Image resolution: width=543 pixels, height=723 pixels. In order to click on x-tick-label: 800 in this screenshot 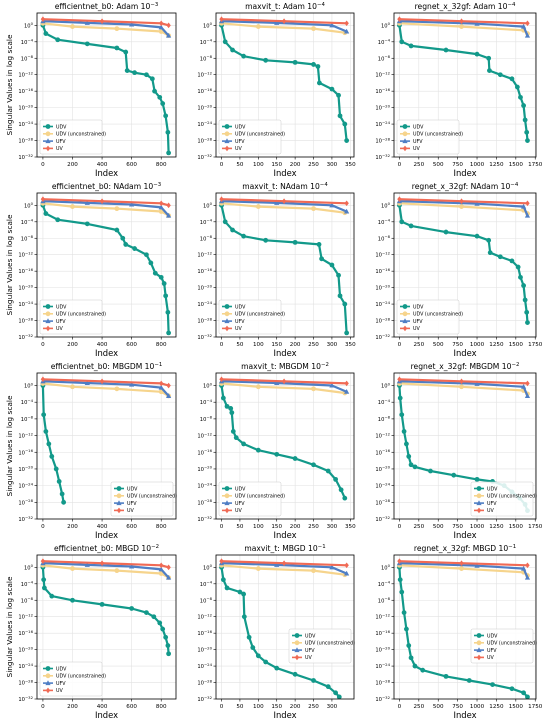, I will do `click(161, 345)`.